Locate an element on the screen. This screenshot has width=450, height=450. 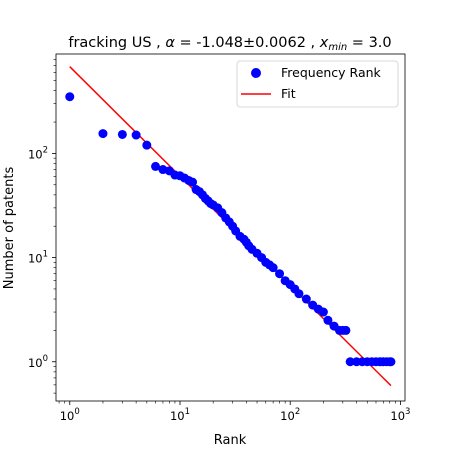
title-xmin-symbol: x is located at coordinates (324, 43).